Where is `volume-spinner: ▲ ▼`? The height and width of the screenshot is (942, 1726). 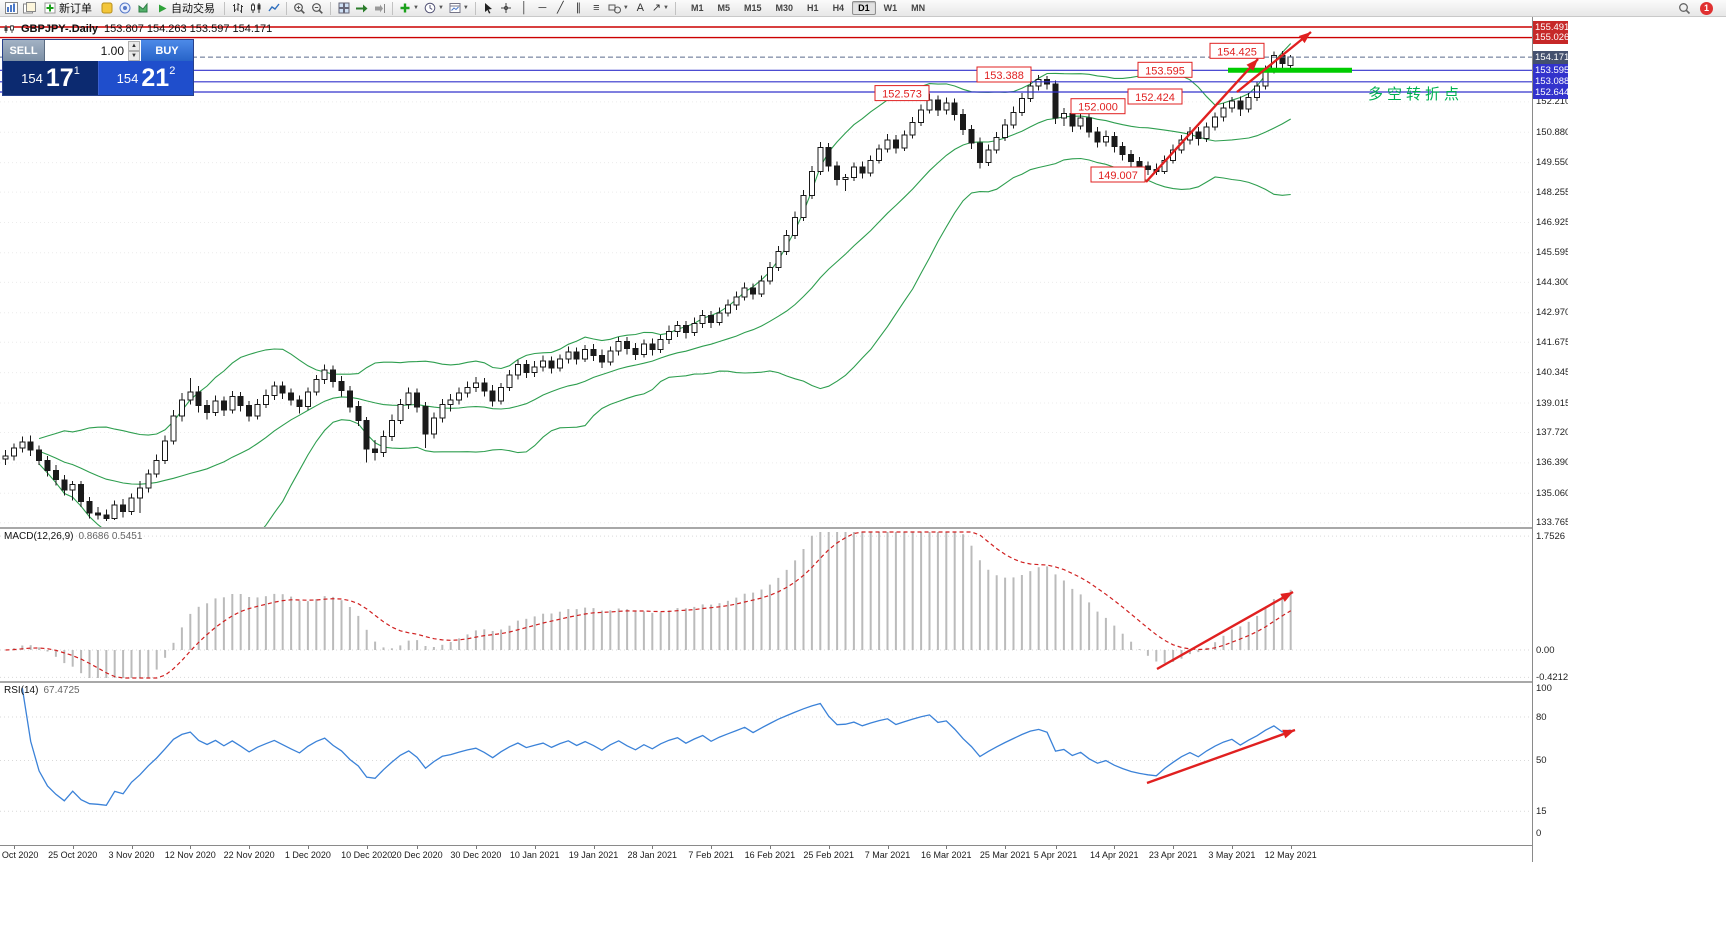 volume-spinner: ▲ ▼ is located at coordinates (134, 50).